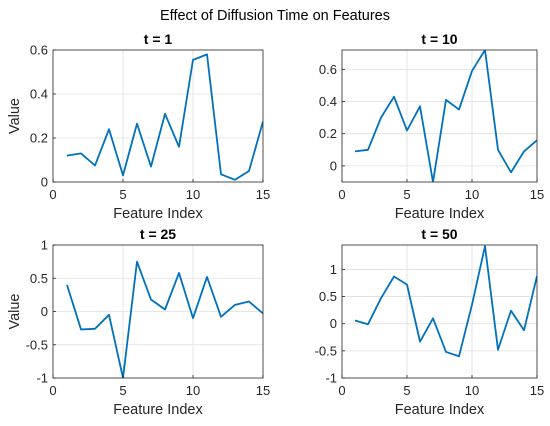  I want to click on subplot-title: t = 10, so click(439, 39).